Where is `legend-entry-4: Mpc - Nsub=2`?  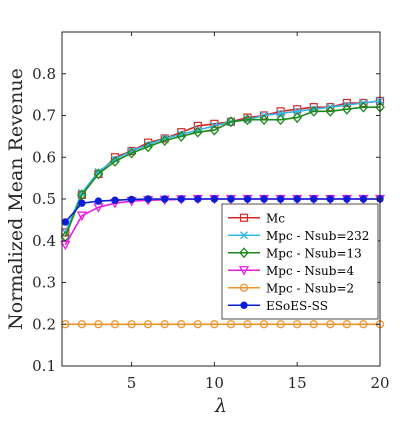
legend-entry-4: Mpc - Nsub=2 is located at coordinates (291, 288).